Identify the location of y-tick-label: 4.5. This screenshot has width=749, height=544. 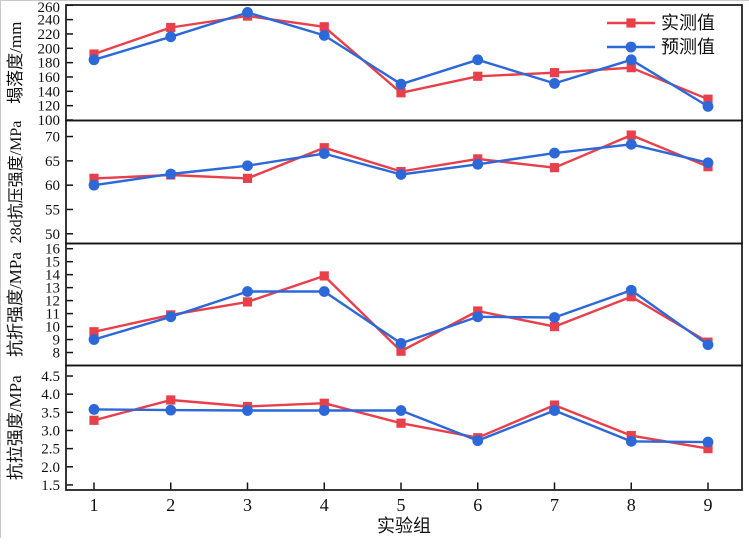
(50, 377).